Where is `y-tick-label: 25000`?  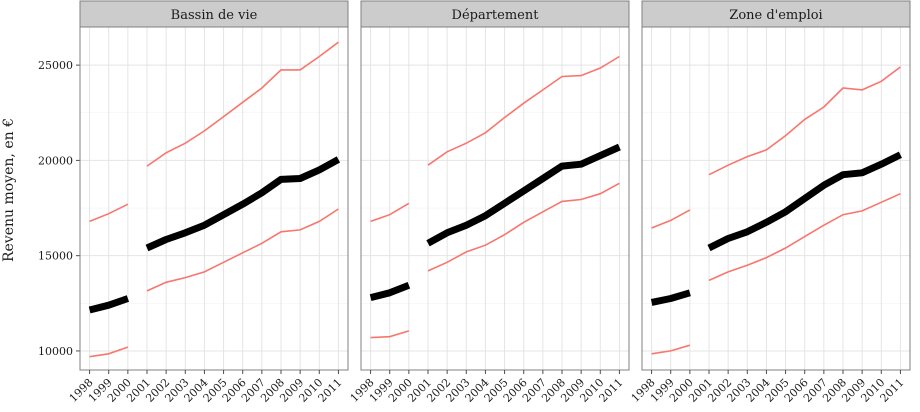 y-tick-label: 25000 is located at coordinates (55, 65).